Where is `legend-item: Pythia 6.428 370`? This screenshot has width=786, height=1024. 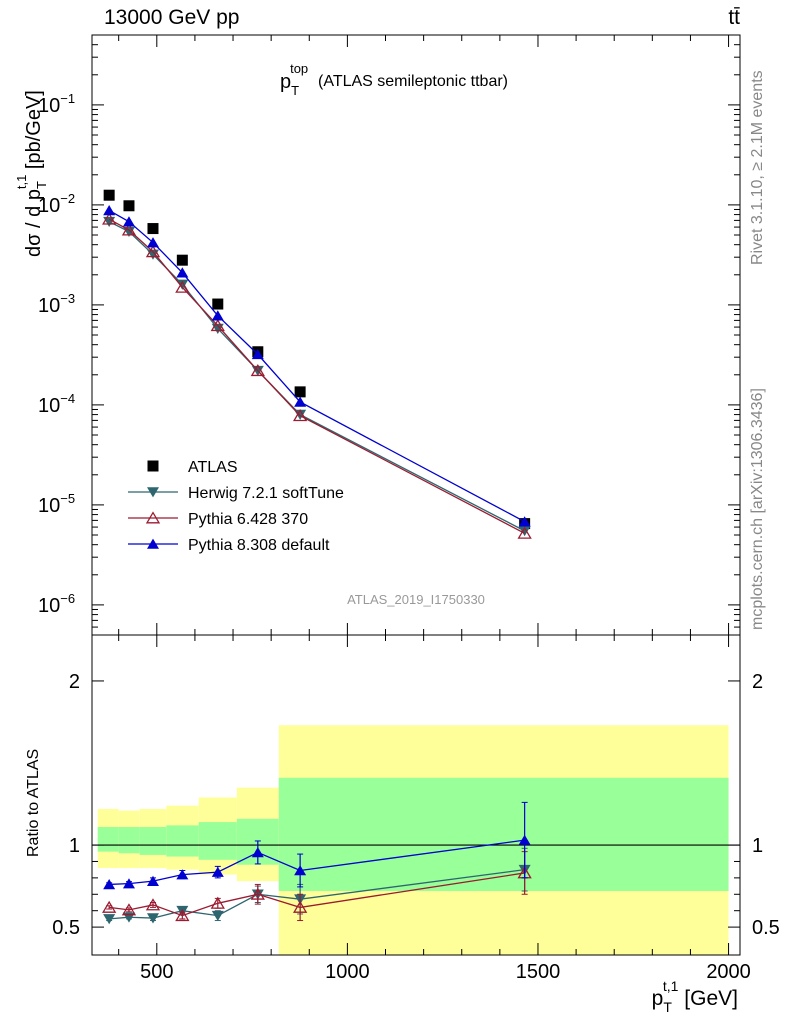
legend-item: Pythia 6.428 370 is located at coordinates (218, 519).